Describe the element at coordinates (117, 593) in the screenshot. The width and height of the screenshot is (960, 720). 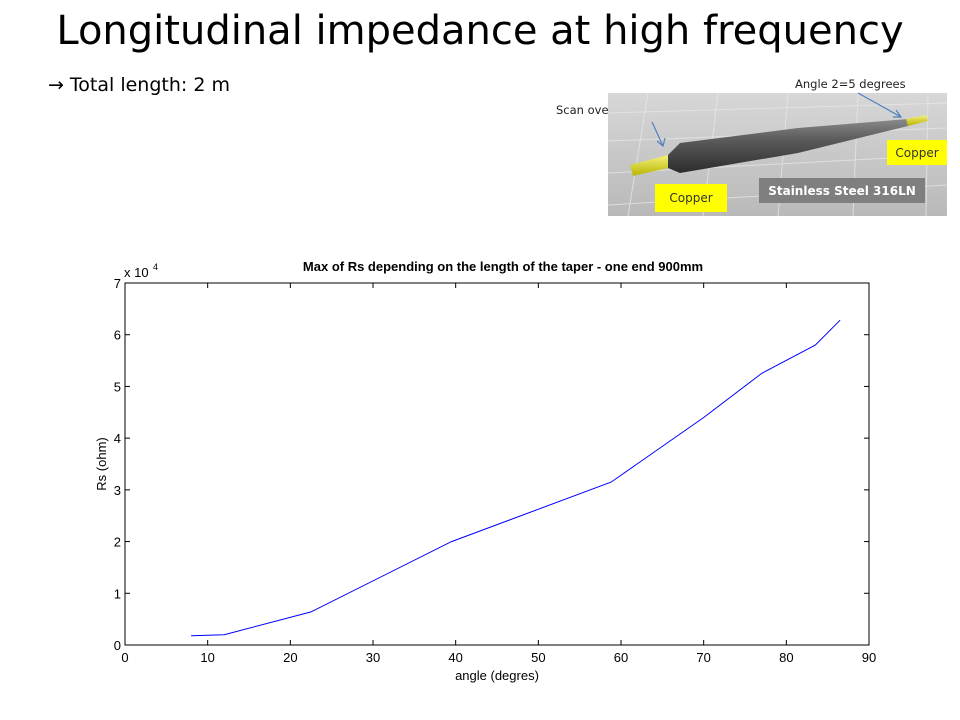
I see `y-tick-label: 1` at that location.